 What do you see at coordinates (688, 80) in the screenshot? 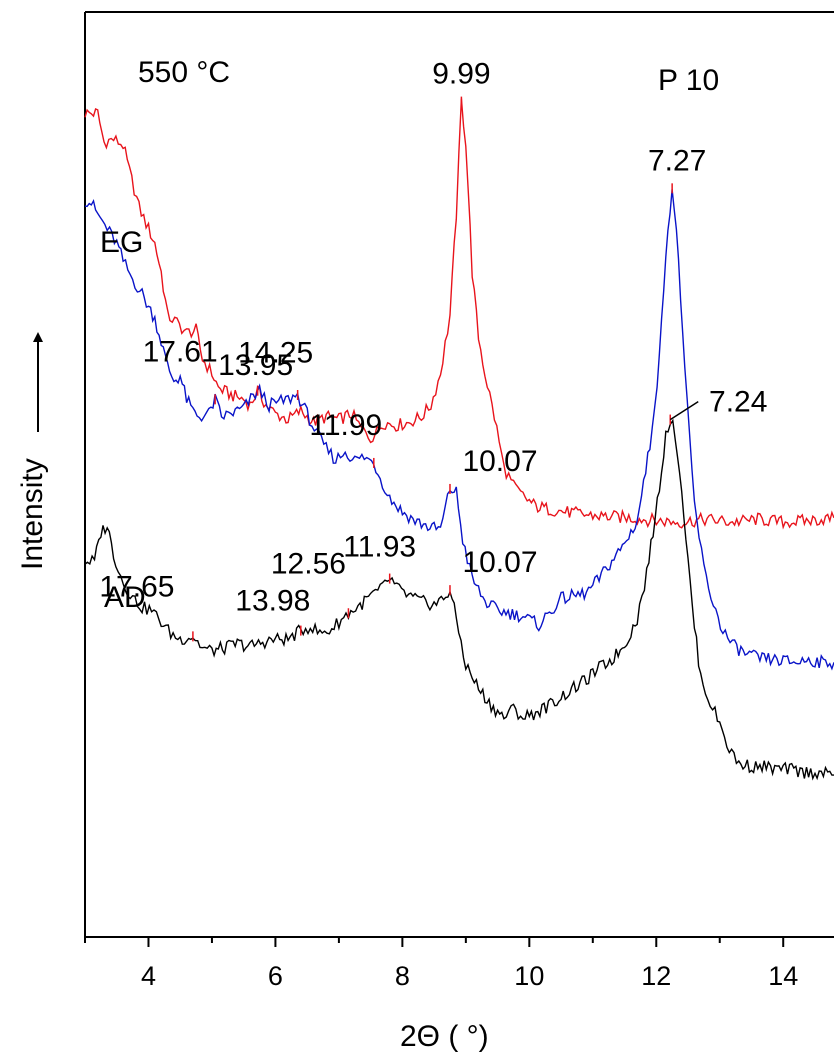
I see `chart-title: P 10` at bounding box center [688, 80].